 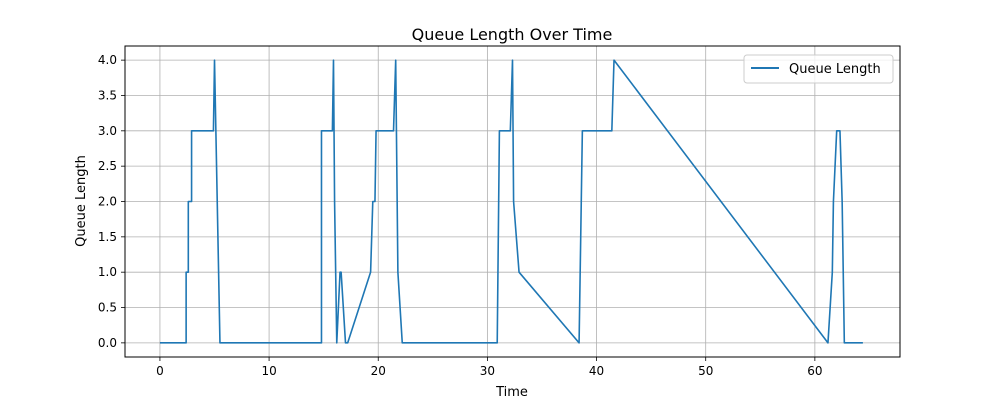 I want to click on y-tick-label: 3.5, so click(x=107, y=95).